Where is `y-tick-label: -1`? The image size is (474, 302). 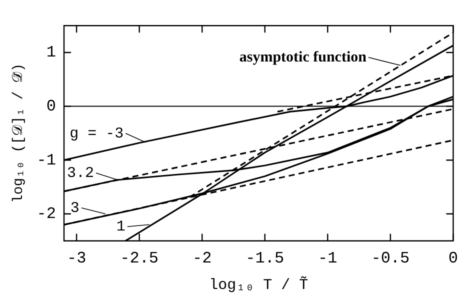
y-tick-label: -1 is located at coordinates (46, 160).